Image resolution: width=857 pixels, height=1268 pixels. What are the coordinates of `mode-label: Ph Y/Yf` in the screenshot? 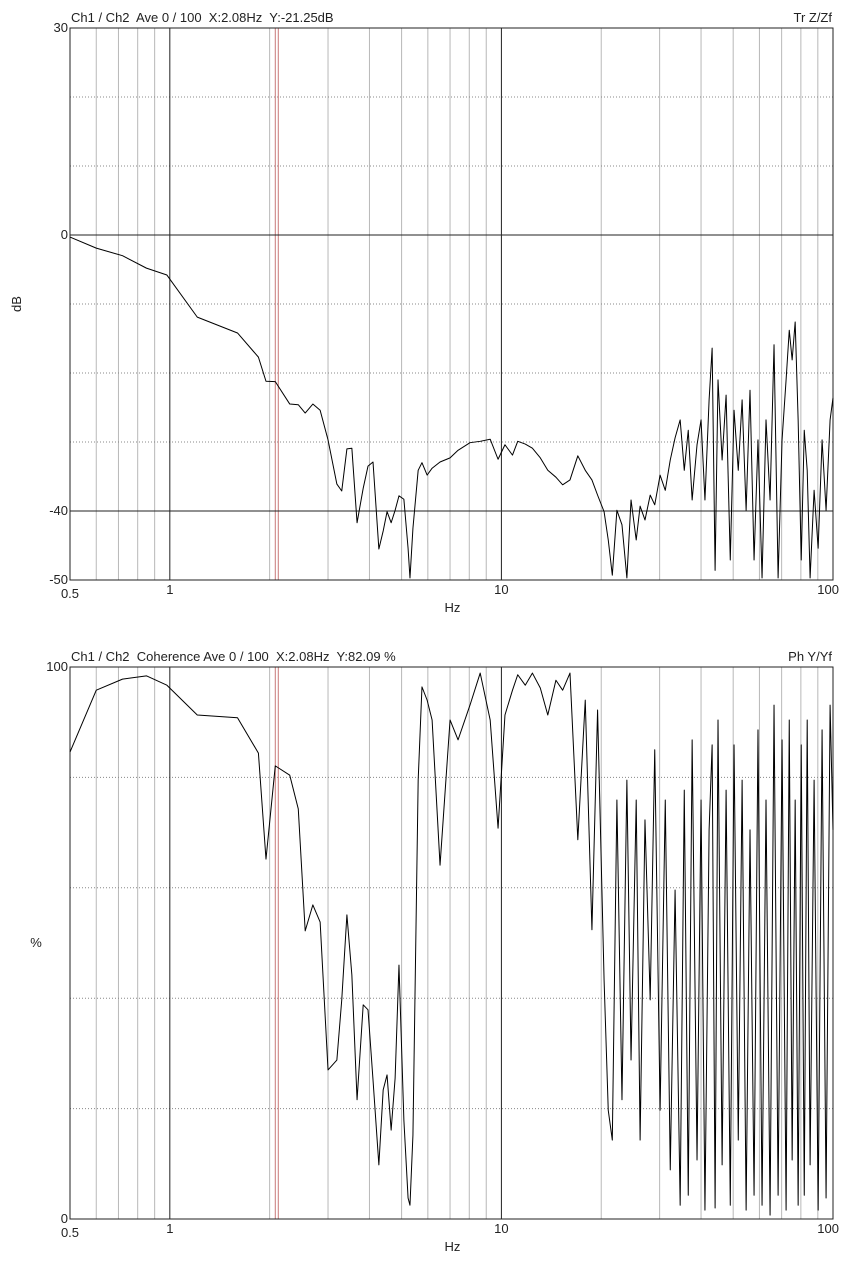 It's located at (810, 656).